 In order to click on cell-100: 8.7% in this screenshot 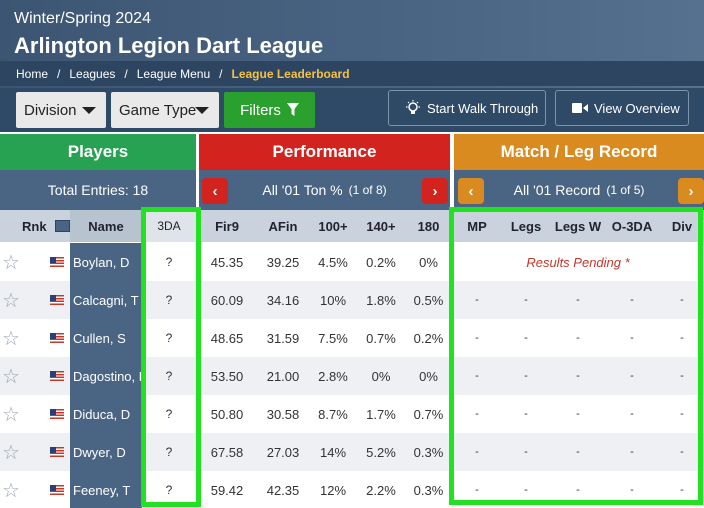, I will do `click(333, 414)`.